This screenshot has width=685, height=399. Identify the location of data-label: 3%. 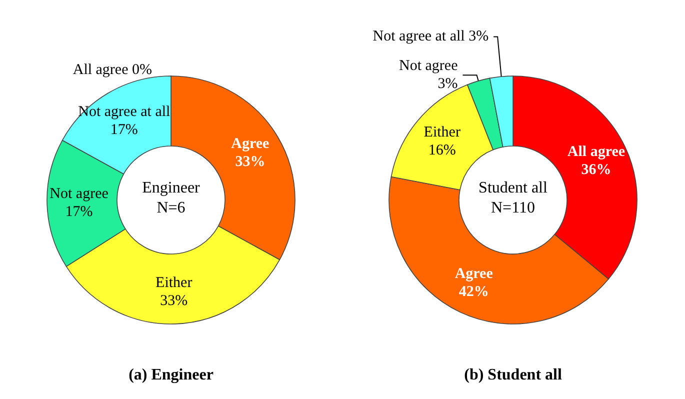
(448, 84).